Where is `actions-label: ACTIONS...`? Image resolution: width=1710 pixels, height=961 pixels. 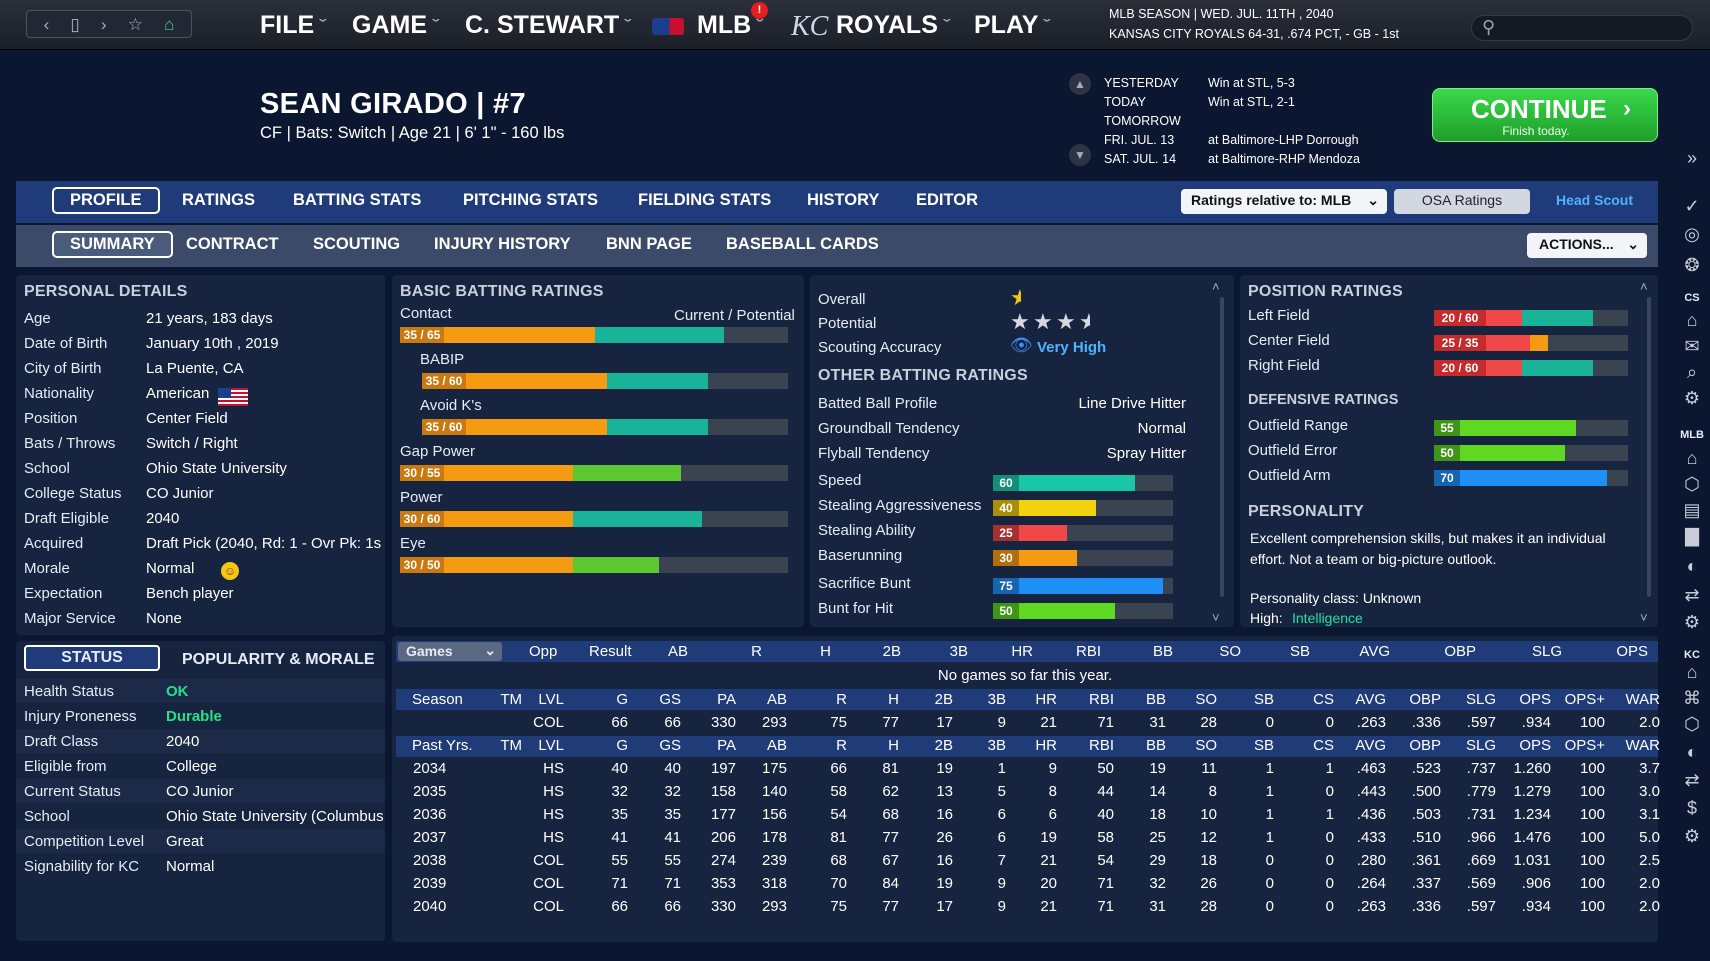
actions-label: ACTIONS... is located at coordinates (1576, 244).